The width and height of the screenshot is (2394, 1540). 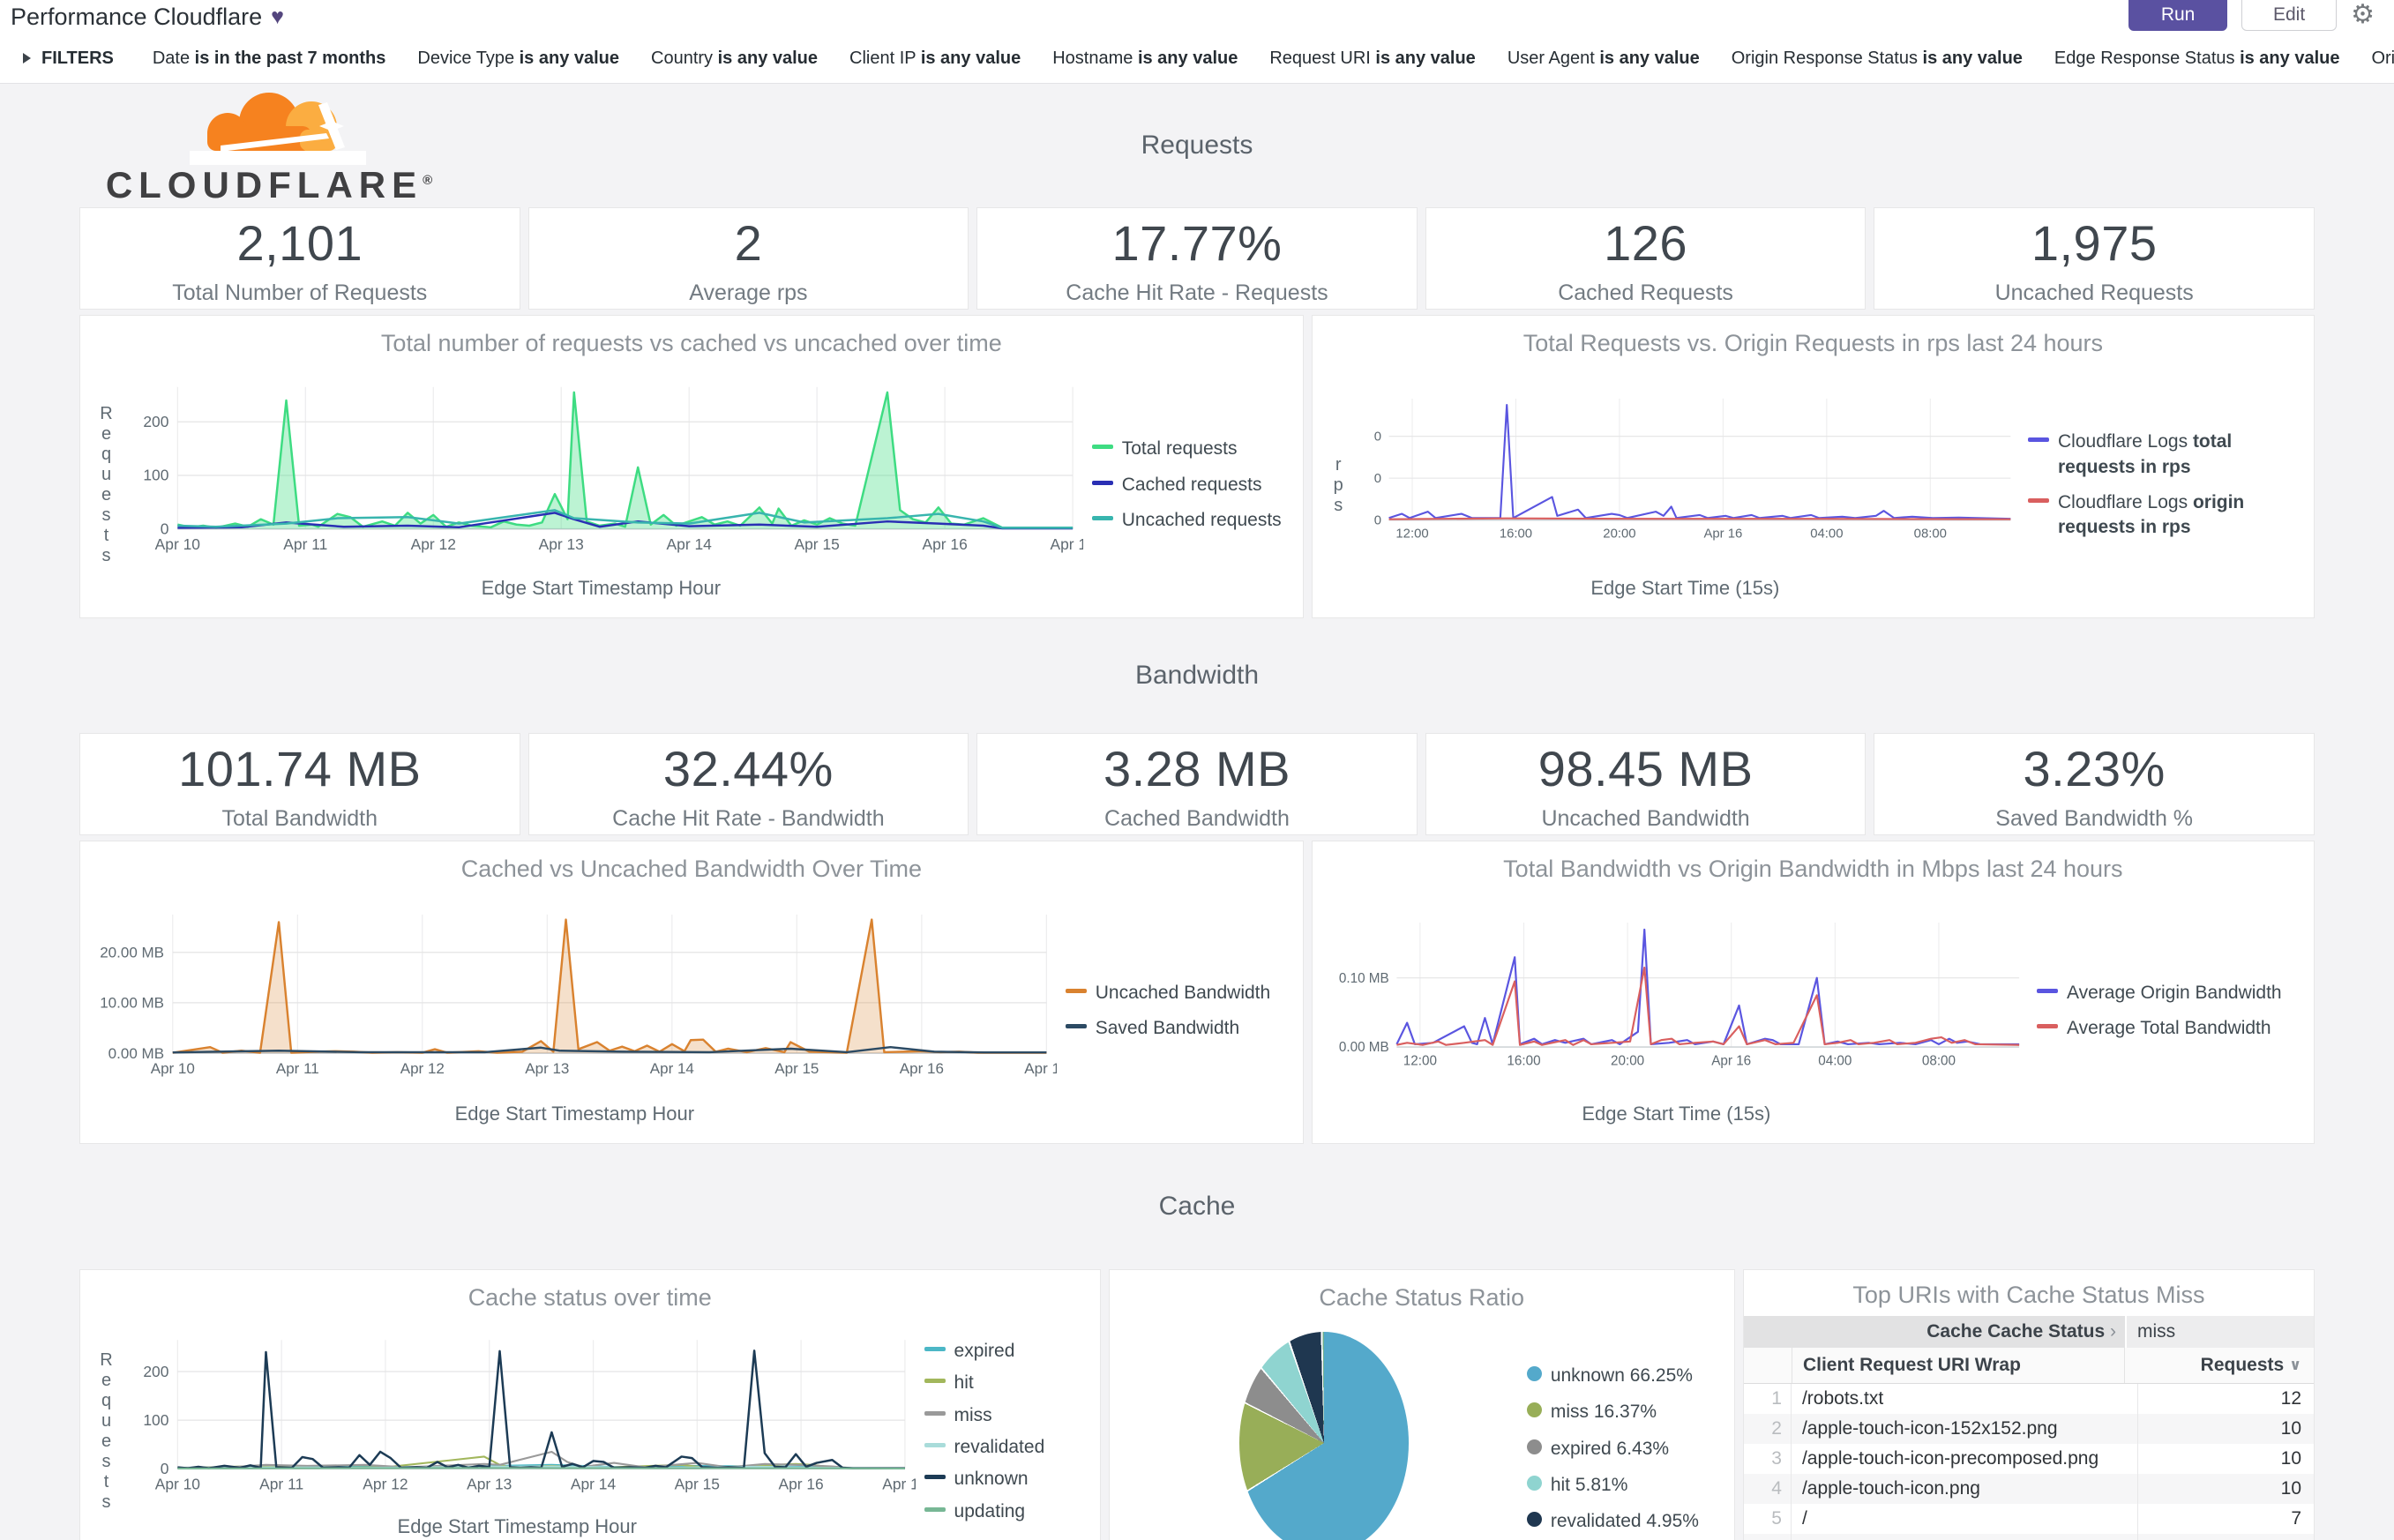 I want to click on filter-item-device-type: Device Type is any value, so click(x=518, y=58).